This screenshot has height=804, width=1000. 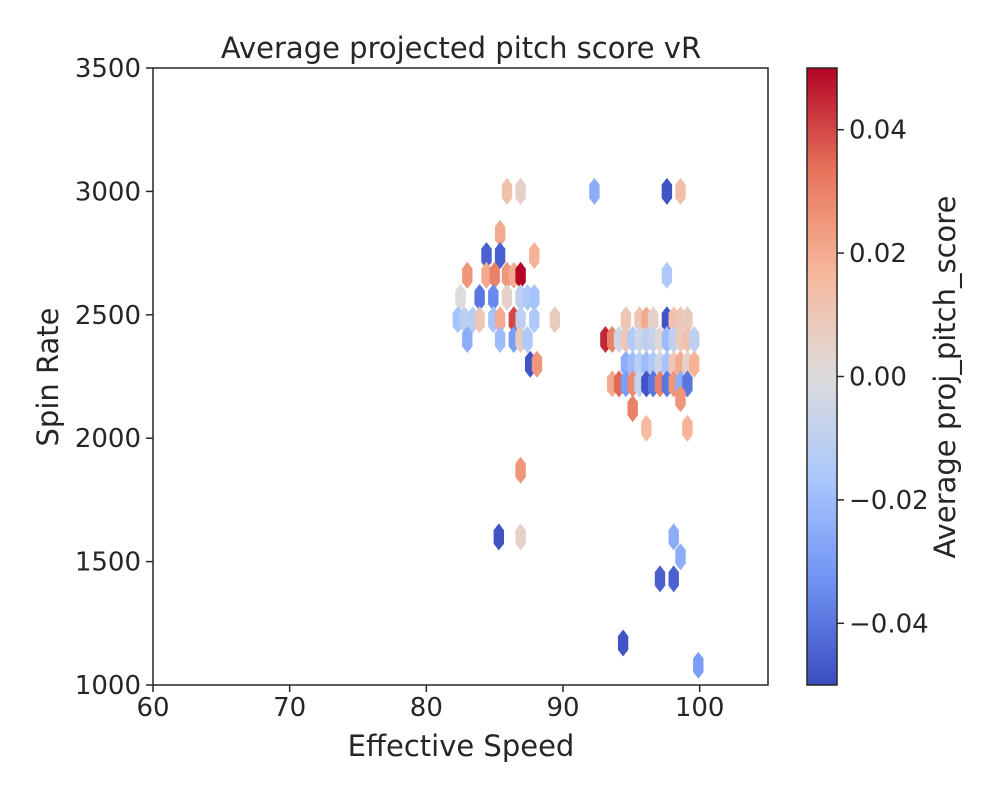 I want to click on colorbar, so click(x=822, y=376).